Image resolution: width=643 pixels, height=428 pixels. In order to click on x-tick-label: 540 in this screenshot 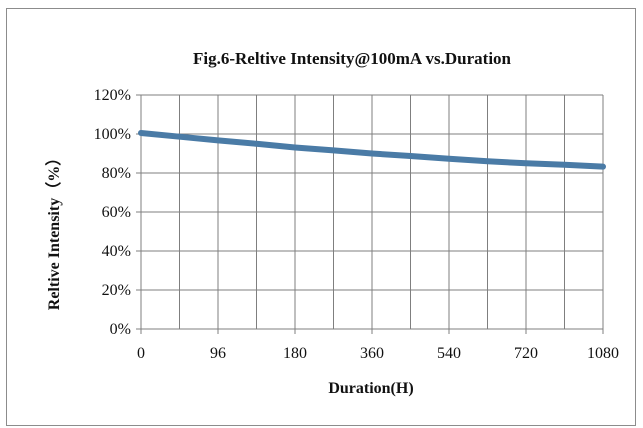, I will do `click(449, 353)`.